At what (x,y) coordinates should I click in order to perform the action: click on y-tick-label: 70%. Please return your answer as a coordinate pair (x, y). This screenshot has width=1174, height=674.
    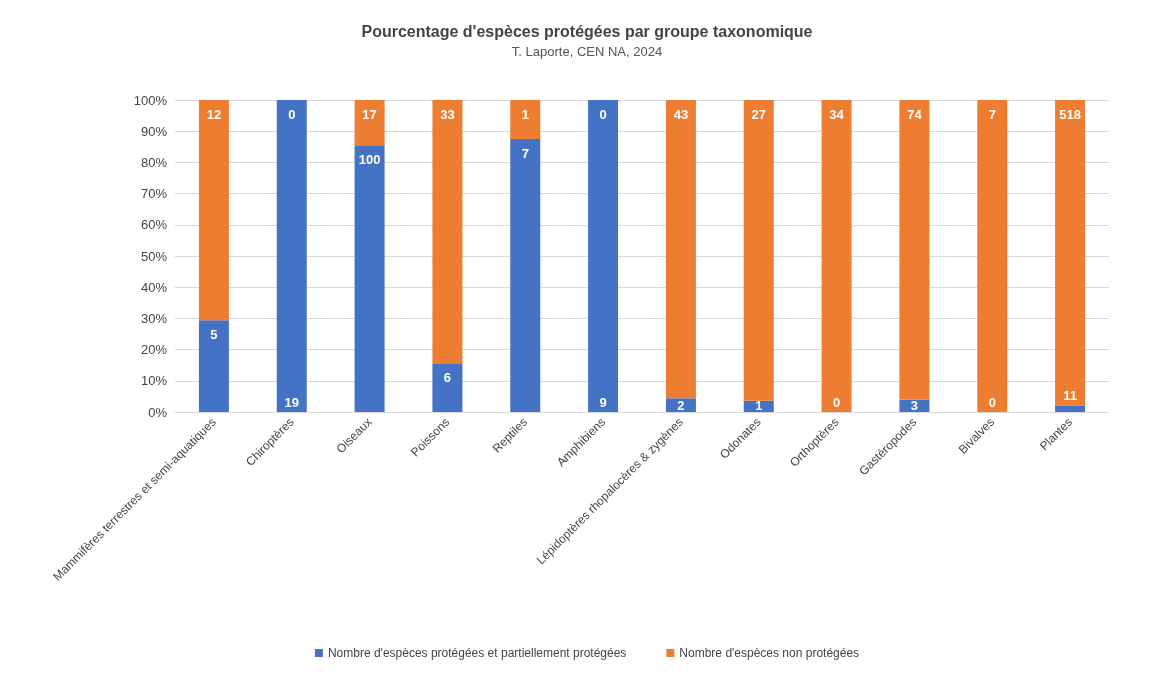
    Looking at the image, I should click on (154, 194).